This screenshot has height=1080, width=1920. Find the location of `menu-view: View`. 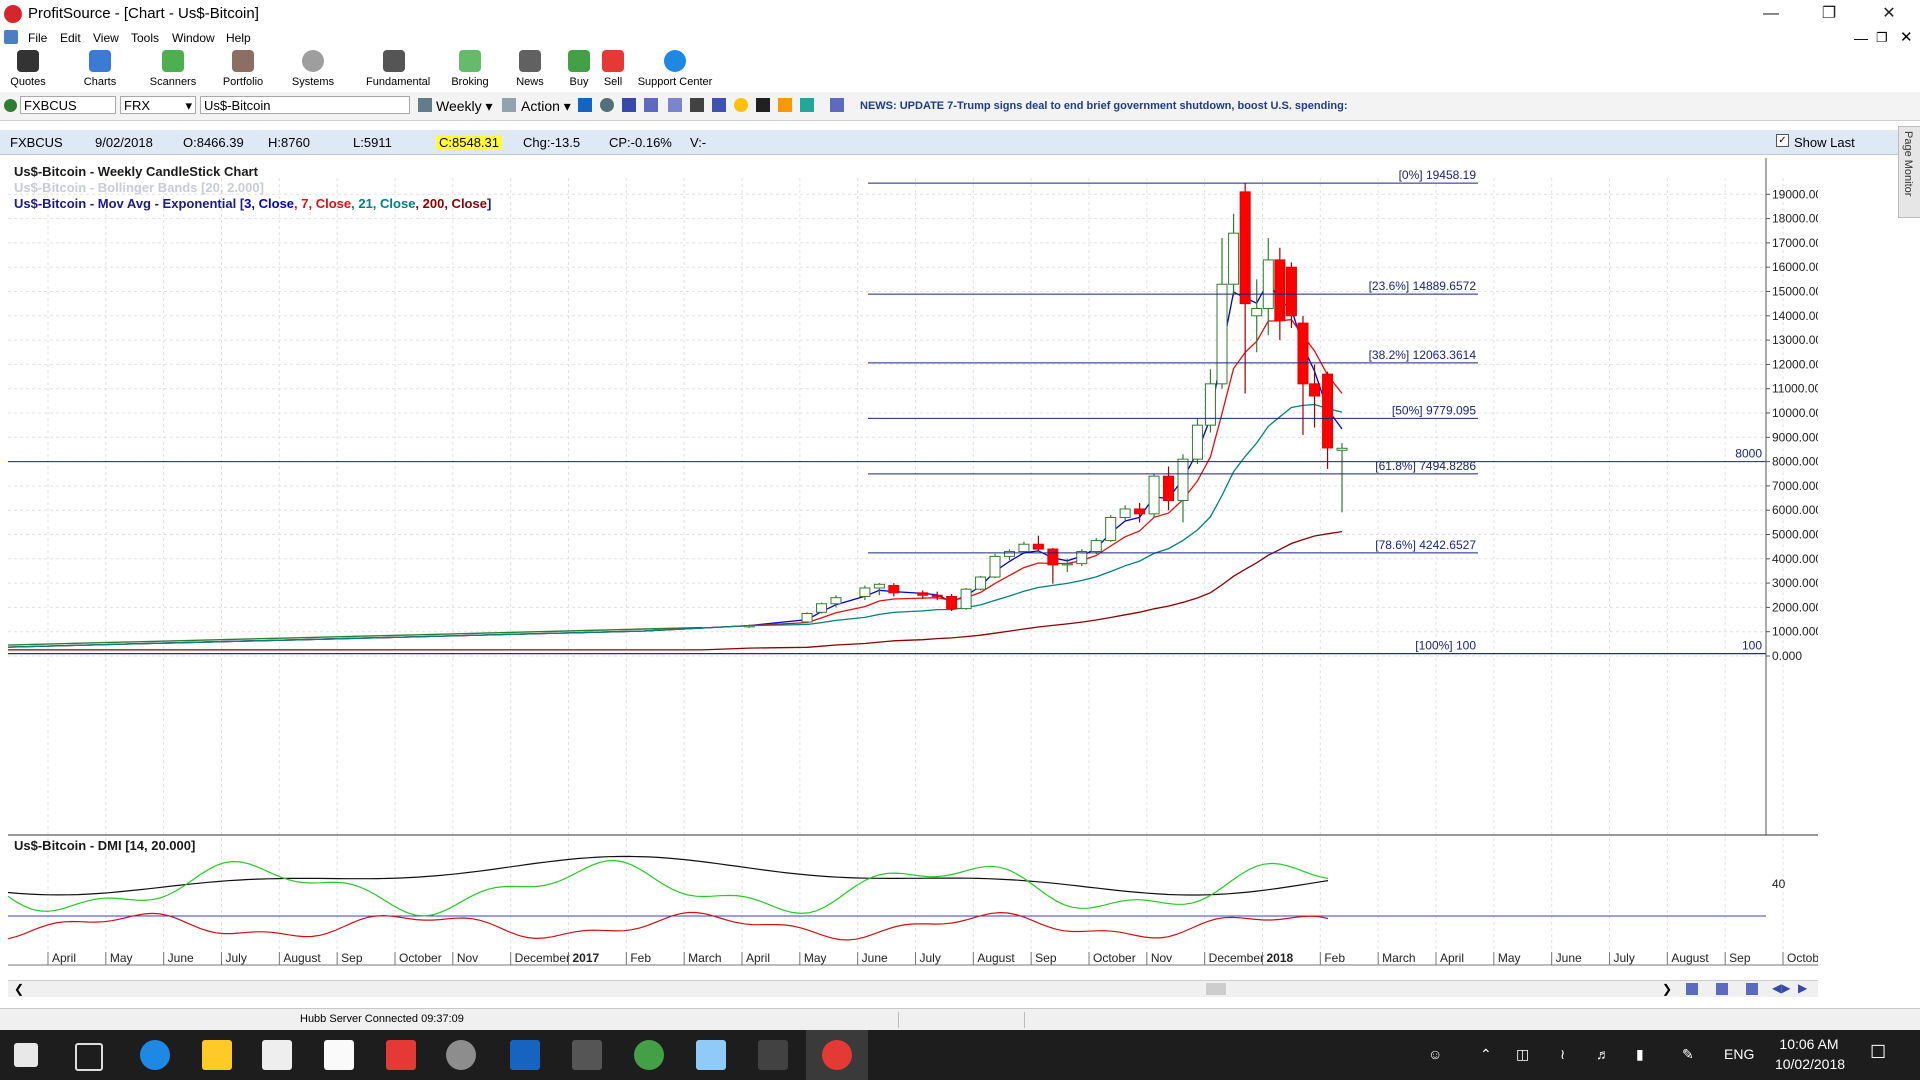

menu-view: View is located at coordinates (106, 38).